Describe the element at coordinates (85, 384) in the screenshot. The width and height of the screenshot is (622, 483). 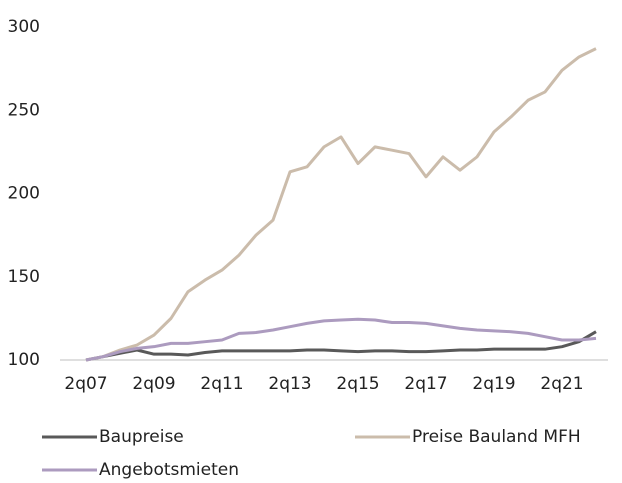
I see `x-tick-label: 2q07` at that location.